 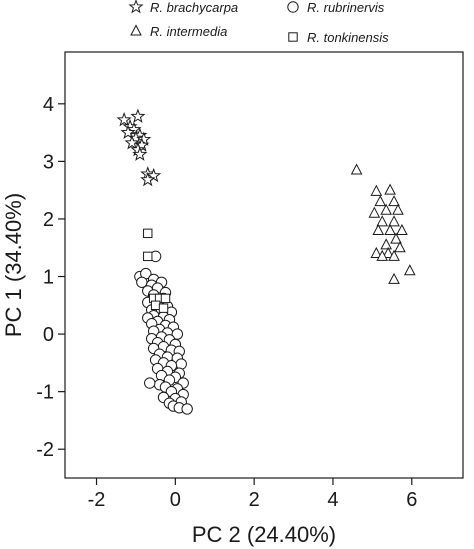 What do you see at coordinates (45, 450) in the screenshot?
I see `y-tick-label: -2` at bounding box center [45, 450].